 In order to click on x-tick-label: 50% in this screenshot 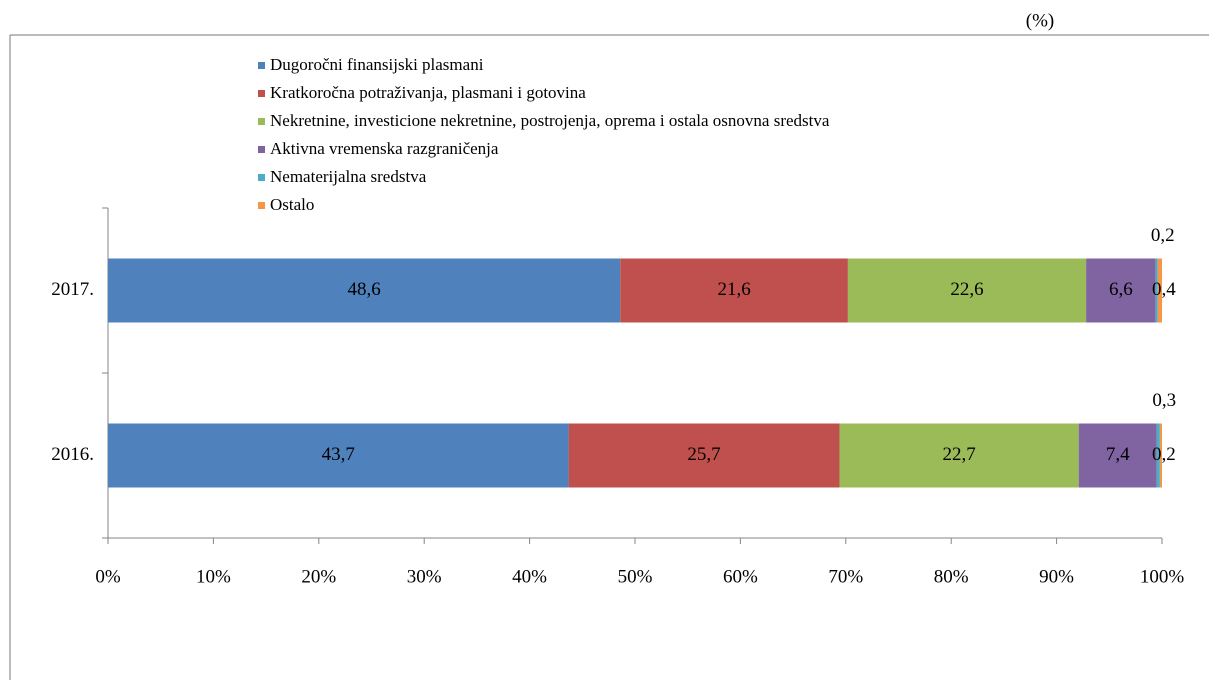, I will do `click(635, 576)`.